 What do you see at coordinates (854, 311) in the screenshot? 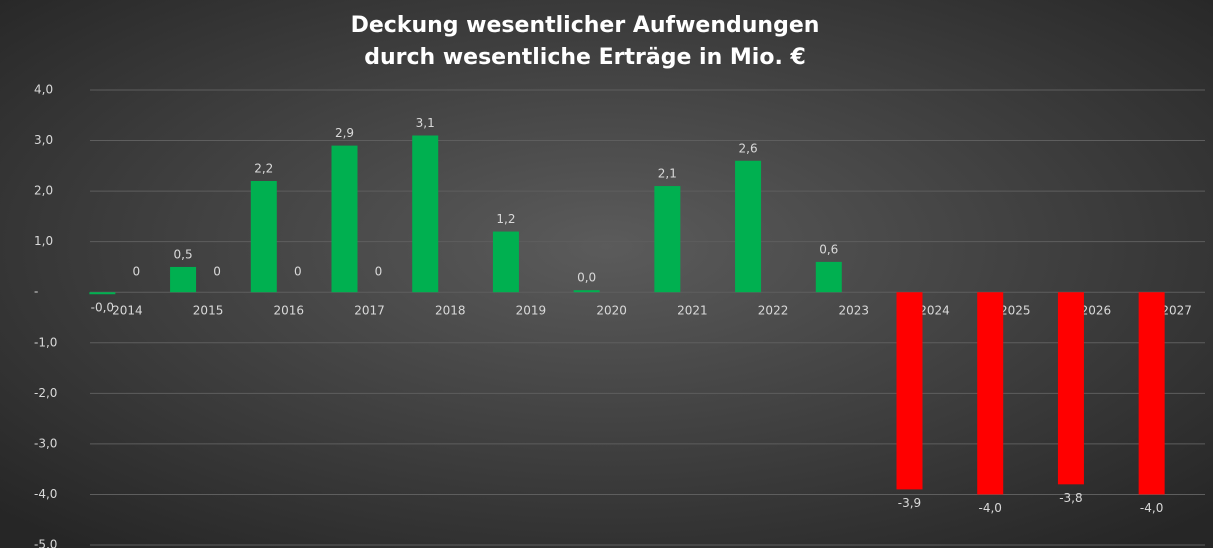
I see `x-tick-label: 2023` at bounding box center [854, 311].